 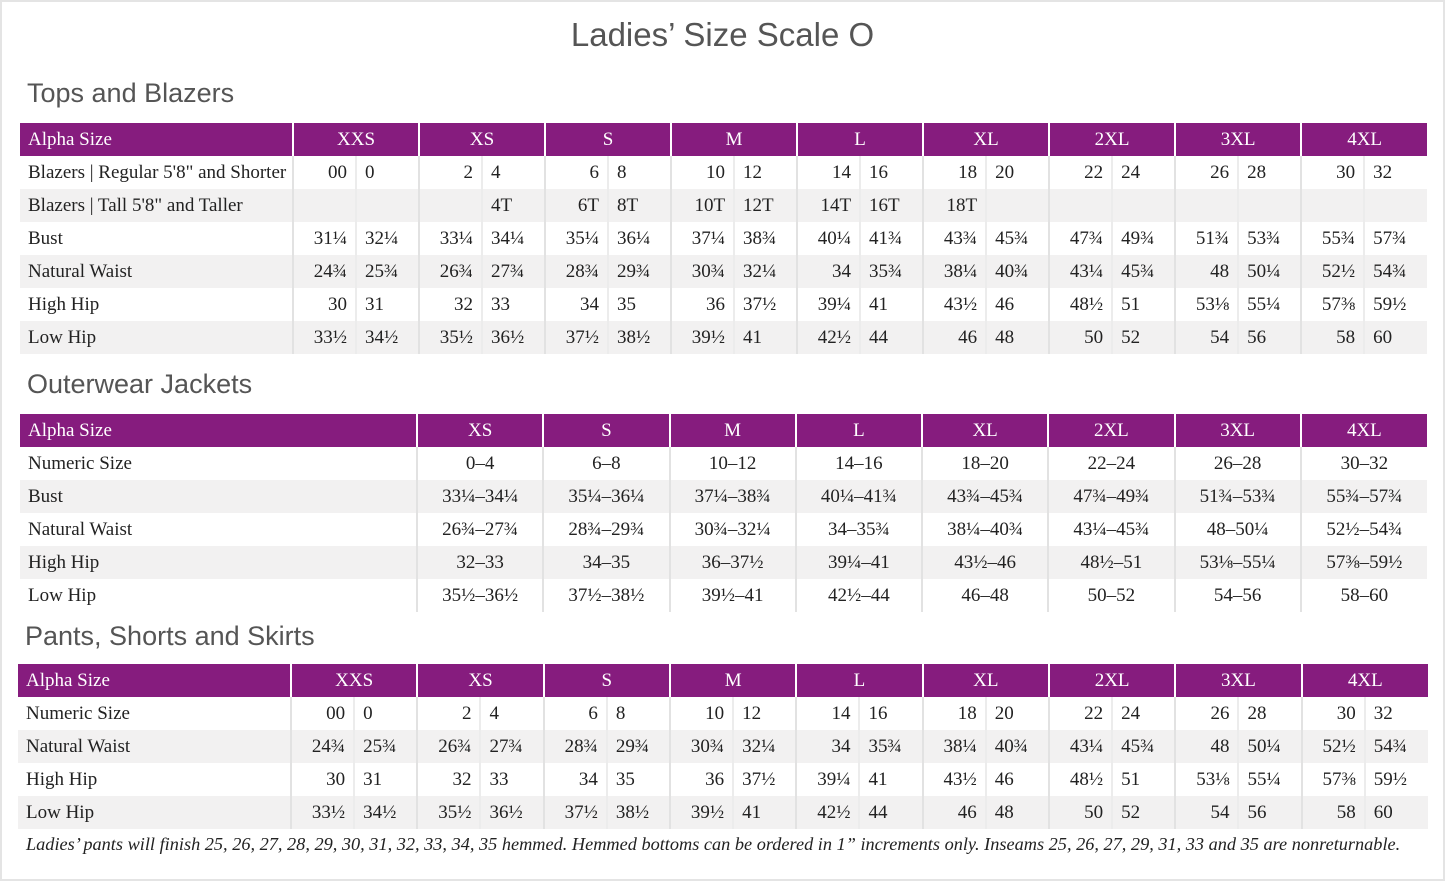 What do you see at coordinates (576, 271) in the screenshot?
I see `size-value-cell: 28¾` at bounding box center [576, 271].